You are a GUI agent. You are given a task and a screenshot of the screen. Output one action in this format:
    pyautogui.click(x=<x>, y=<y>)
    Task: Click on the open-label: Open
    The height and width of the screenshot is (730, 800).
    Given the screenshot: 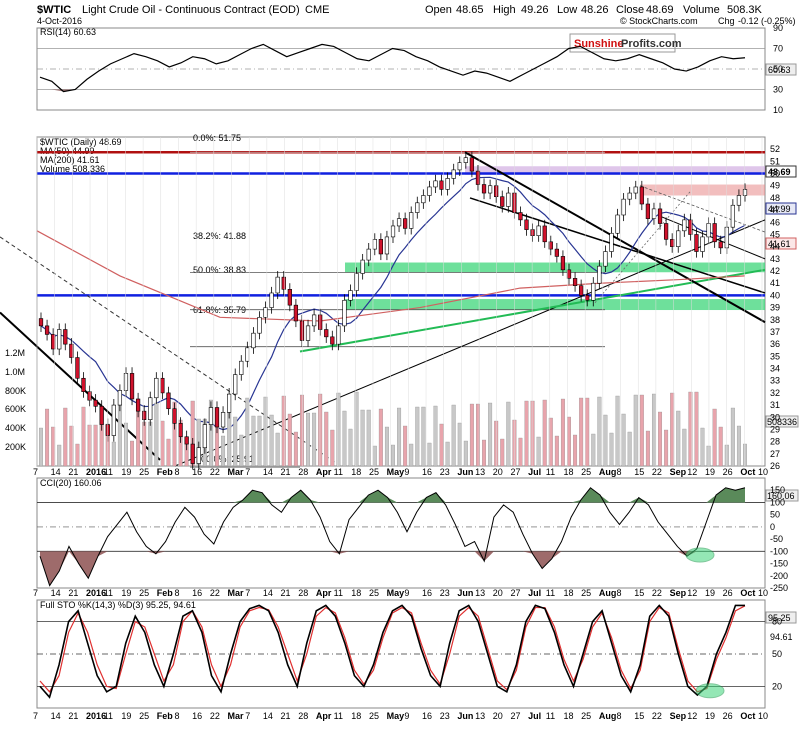 What is the action you would take?
    pyautogui.click(x=438, y=10)
    